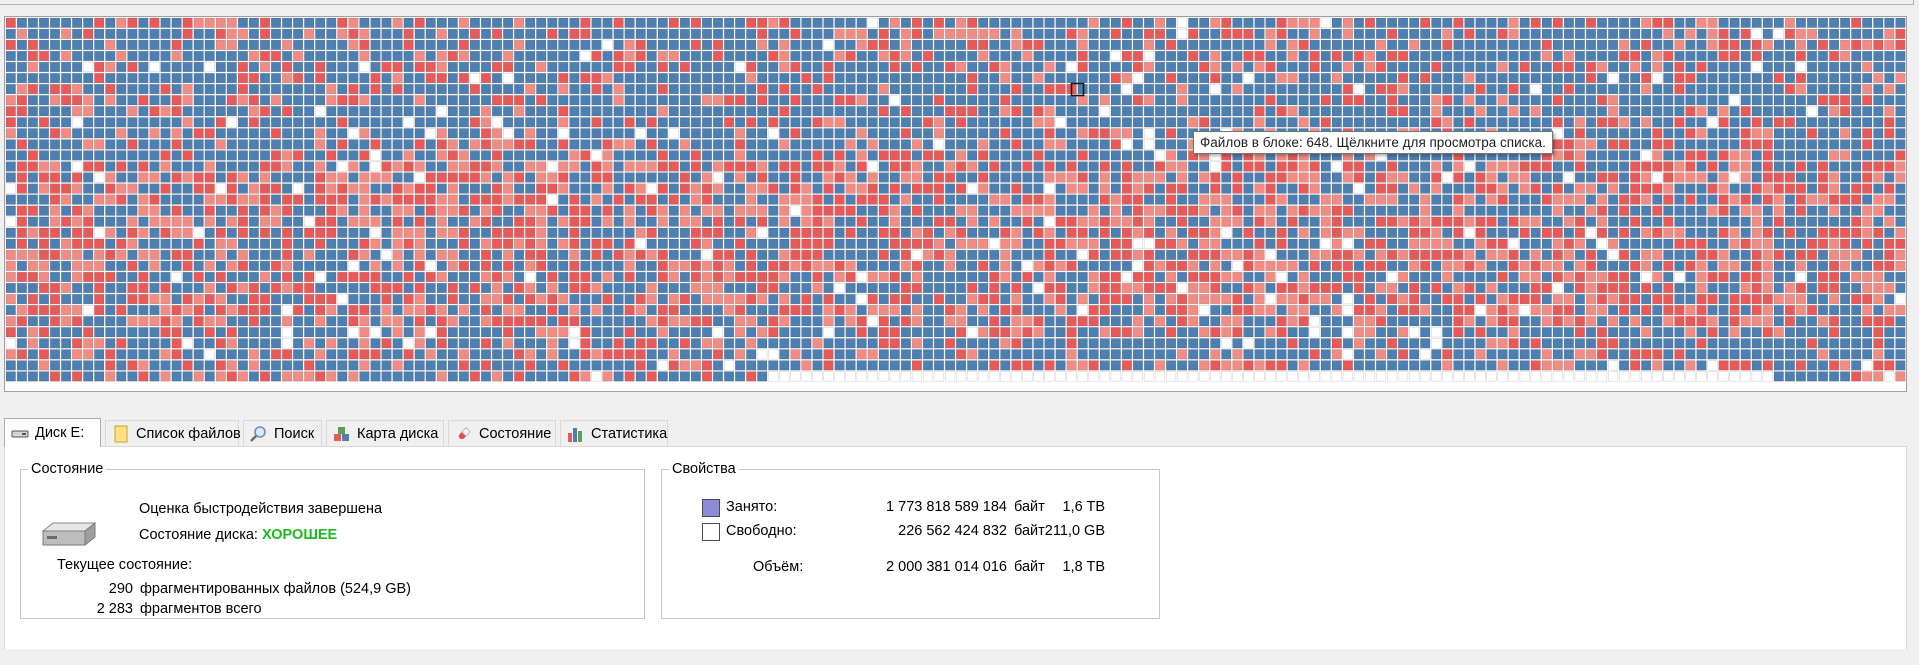 This screenshot has height=665, width=1919. Describe the element at coordinates (946, 507) in the screenshot. I see `used-bytes: 1 773 818 589 184` at that location.